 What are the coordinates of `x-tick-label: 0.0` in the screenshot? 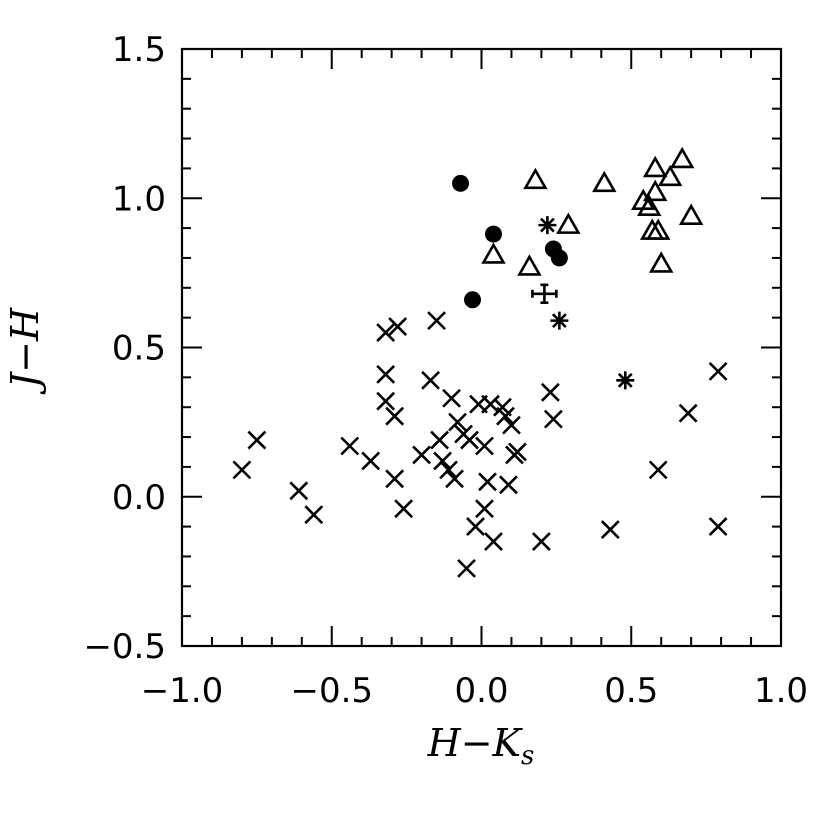 It's located at (481, 691).